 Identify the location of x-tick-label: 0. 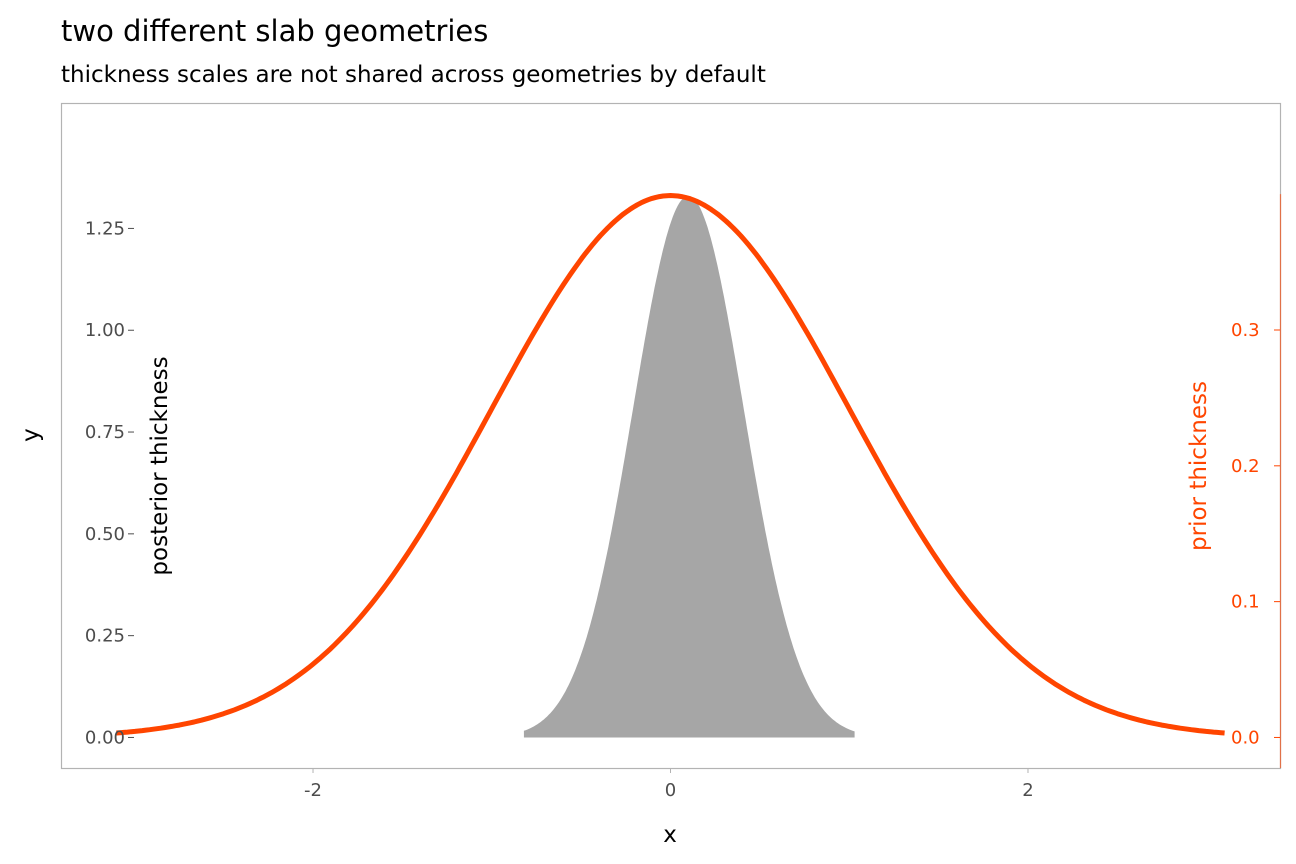
(670, 790).